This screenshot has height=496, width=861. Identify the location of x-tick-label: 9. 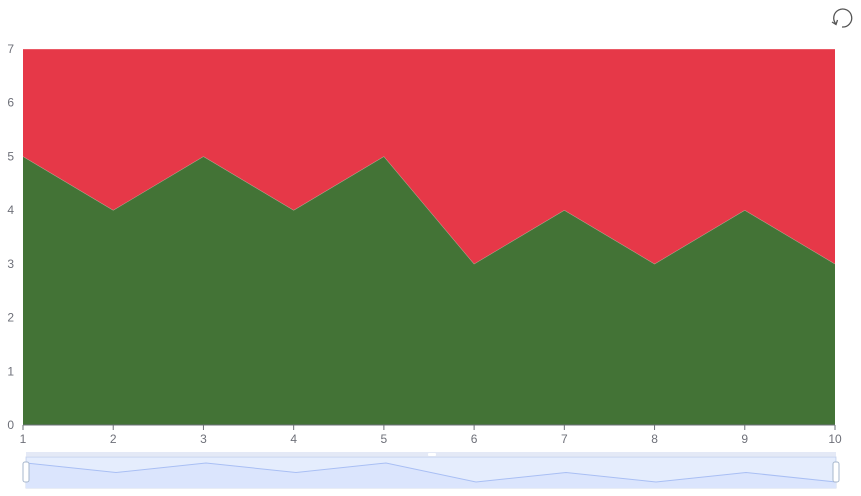
(744, 439).